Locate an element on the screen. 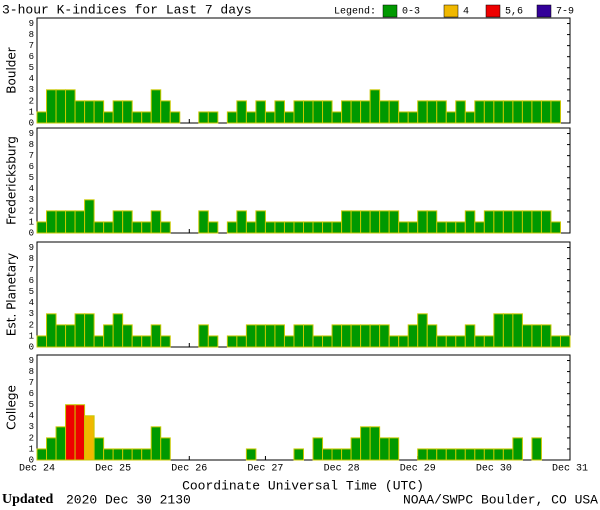 This screenshot has height=510, width=600. y-tick-label: 1 is located at coordinates (31, 449).